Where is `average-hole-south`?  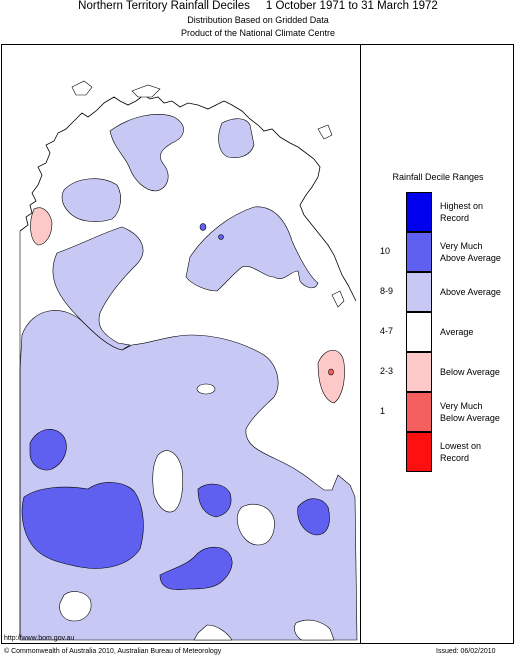
average-hole-south is located at coordinates (213, 632).